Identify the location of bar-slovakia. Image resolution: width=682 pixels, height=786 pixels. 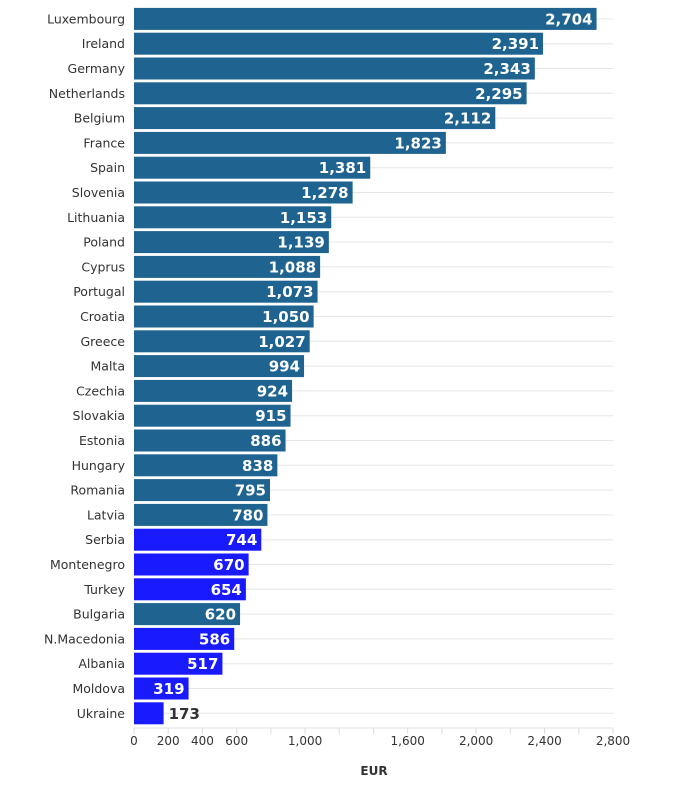
(212, 415).